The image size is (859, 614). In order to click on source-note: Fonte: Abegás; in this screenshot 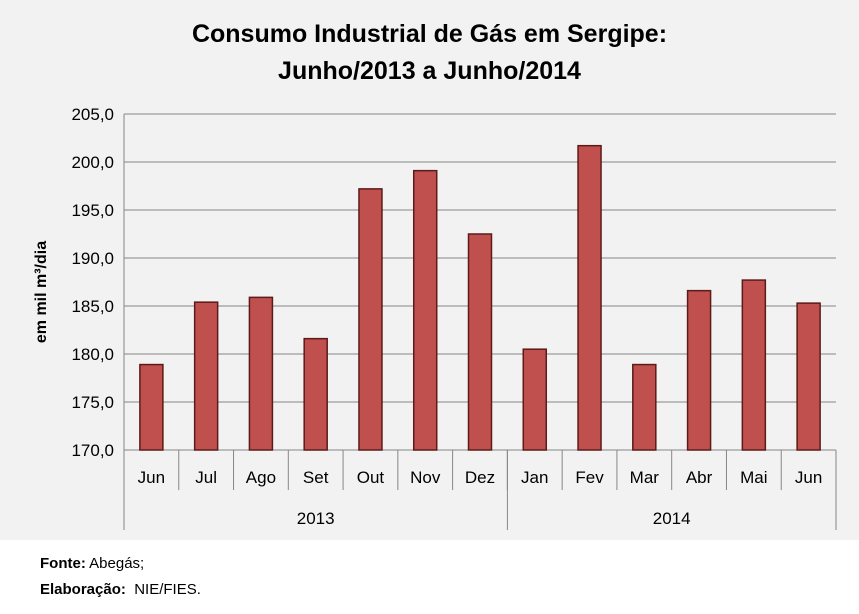, I will do `click(92, 563)`.